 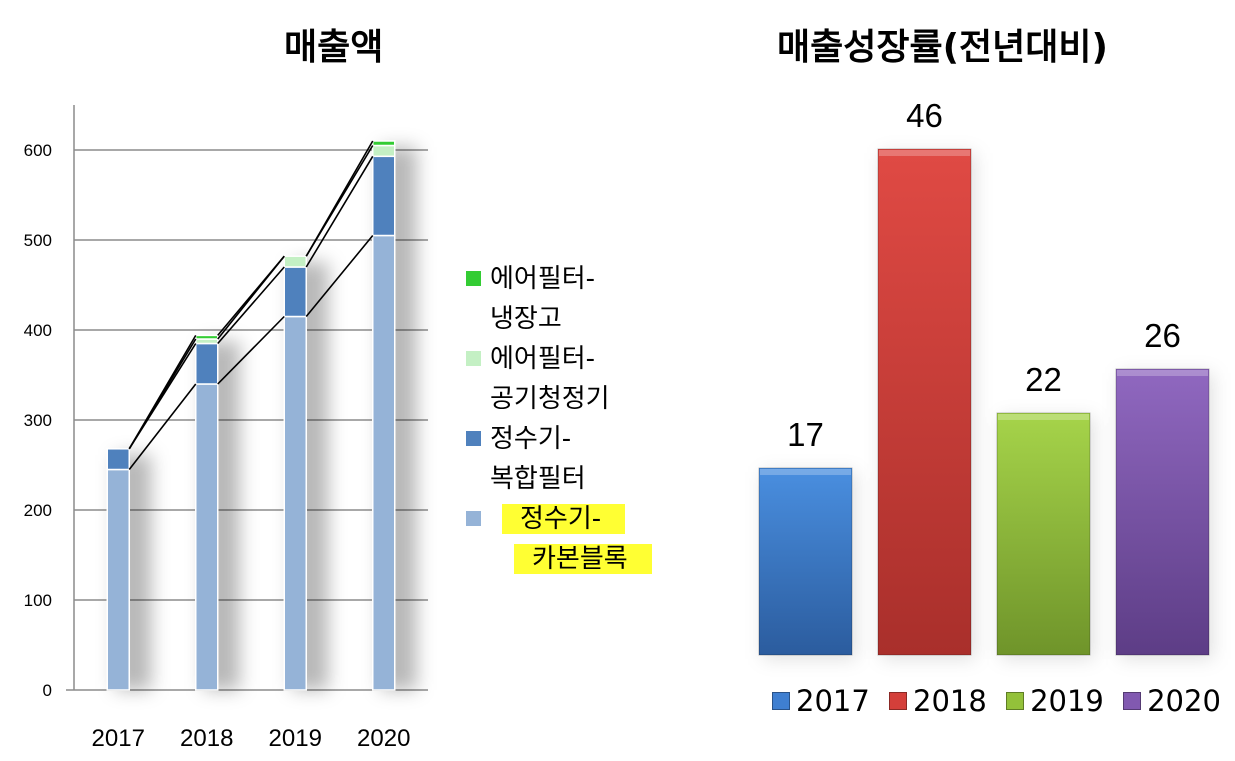 What do you see at coordinates (950, 701) in the screenshot?
I see `legend-label: 2018` at bounding box center [950, 701].